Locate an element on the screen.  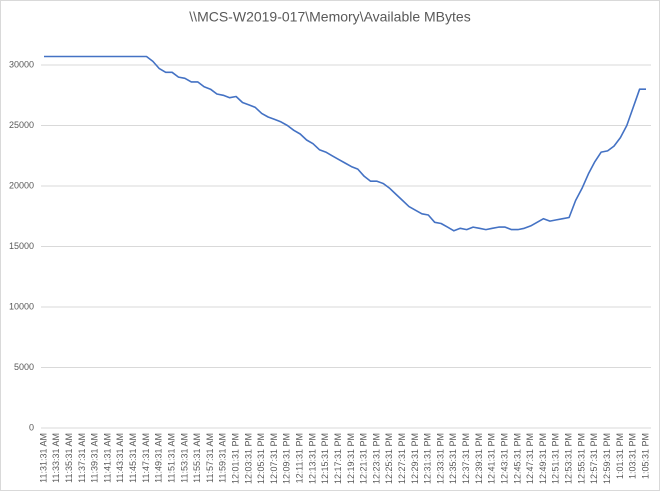
x-tick-label: 11:59:31 AM is located at coordinates (223, 458).